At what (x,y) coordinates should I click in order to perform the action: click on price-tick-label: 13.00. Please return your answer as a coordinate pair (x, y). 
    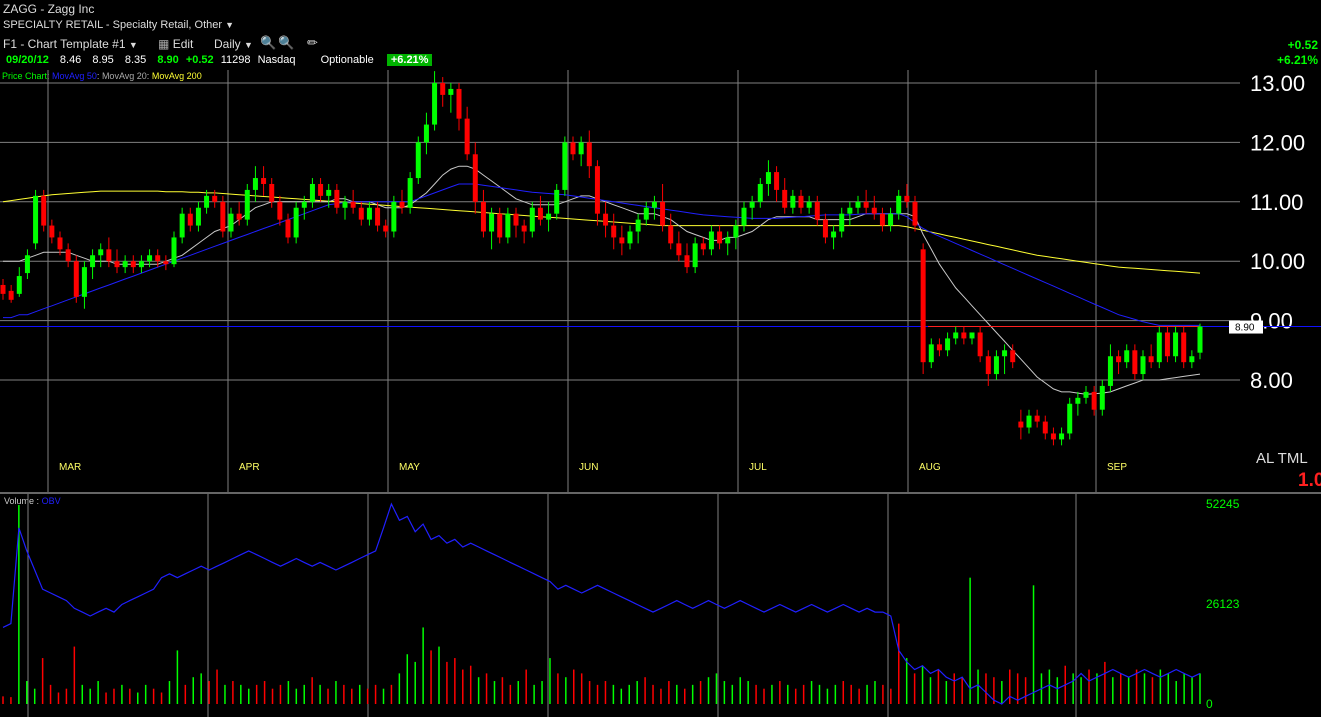
    Looking at the image, I should click on (1277, 83).